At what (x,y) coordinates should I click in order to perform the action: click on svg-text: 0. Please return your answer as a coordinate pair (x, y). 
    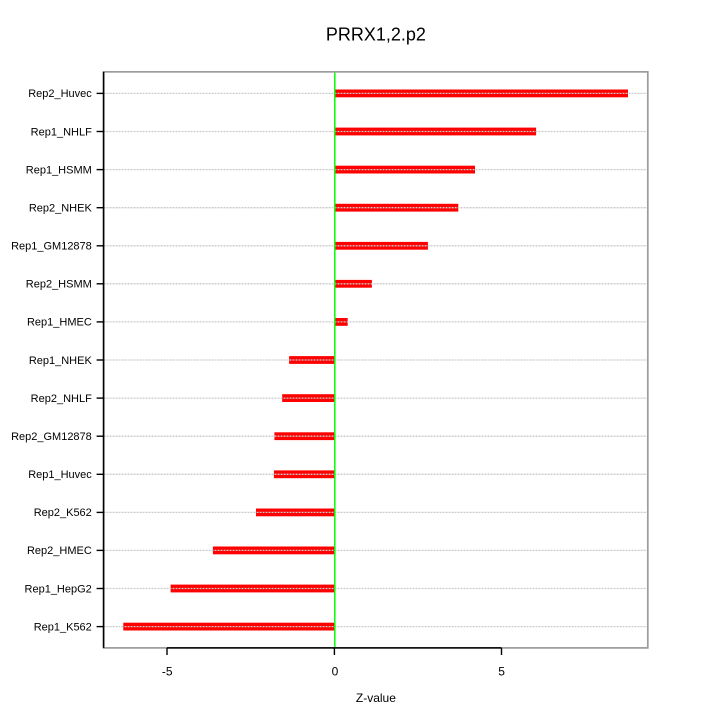
    Looking at the image, I should click on (335, 671).